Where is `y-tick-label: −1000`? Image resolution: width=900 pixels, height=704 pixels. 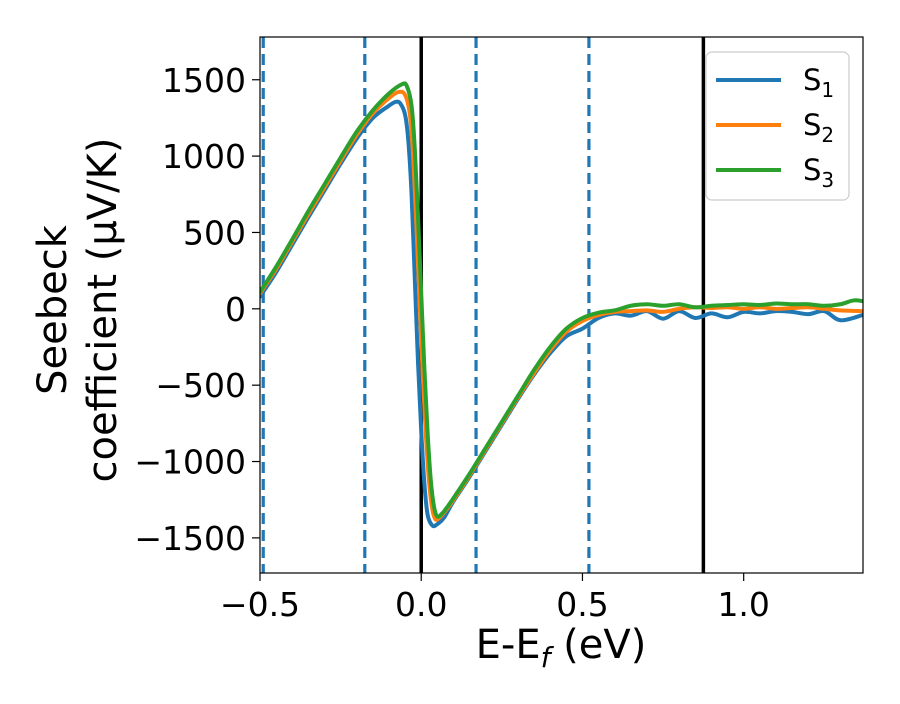 y-tick-label: −1000 is located at coordinates (190, 462).